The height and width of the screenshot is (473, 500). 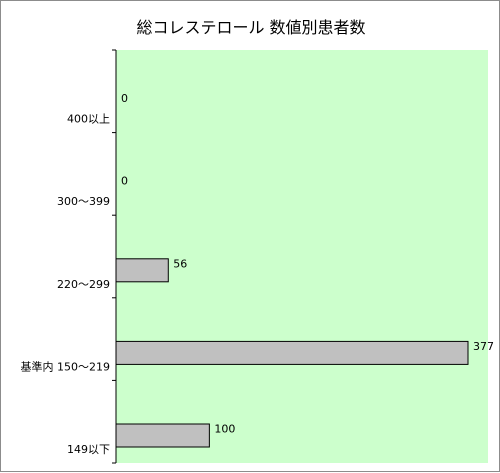 What do you see at coordinates (83, 284) in the screenshot?
I see `category-label: 220～299` at bounding box center [83, 284].